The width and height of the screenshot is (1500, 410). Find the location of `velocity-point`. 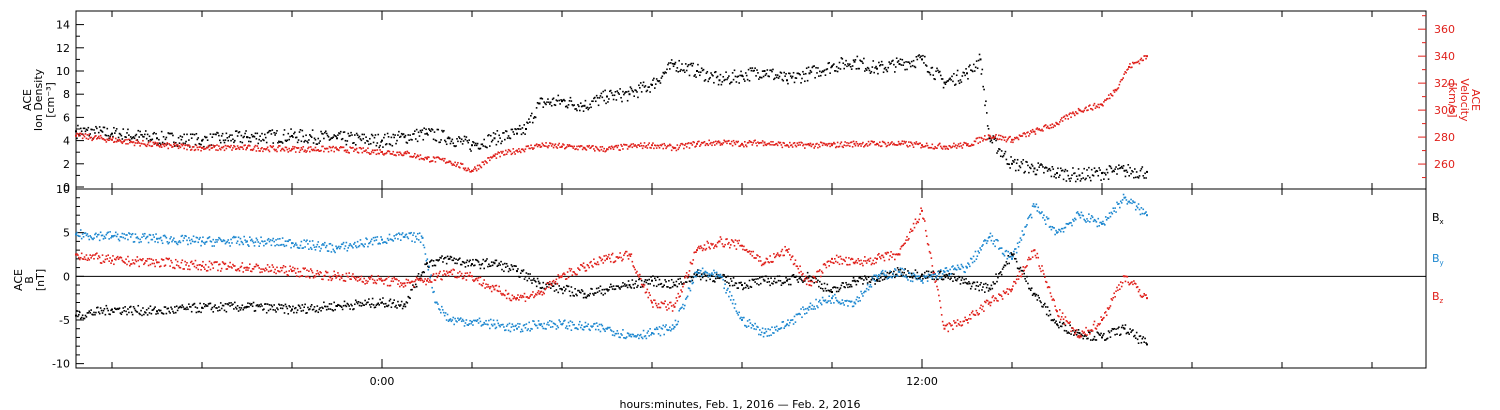

velocity-point is located at coordinates (292, 149).